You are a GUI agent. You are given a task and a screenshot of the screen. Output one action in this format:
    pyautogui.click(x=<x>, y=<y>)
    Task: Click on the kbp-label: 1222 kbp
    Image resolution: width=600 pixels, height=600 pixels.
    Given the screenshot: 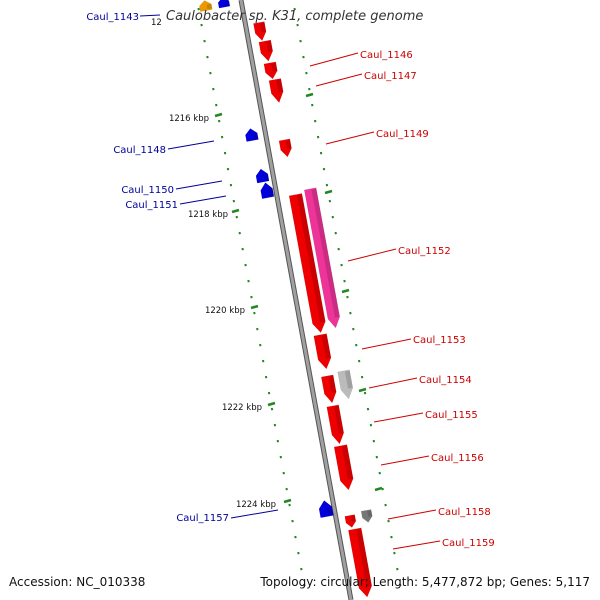 What is the action you would take?
    pyautogui.click(x=242, y=408)
    